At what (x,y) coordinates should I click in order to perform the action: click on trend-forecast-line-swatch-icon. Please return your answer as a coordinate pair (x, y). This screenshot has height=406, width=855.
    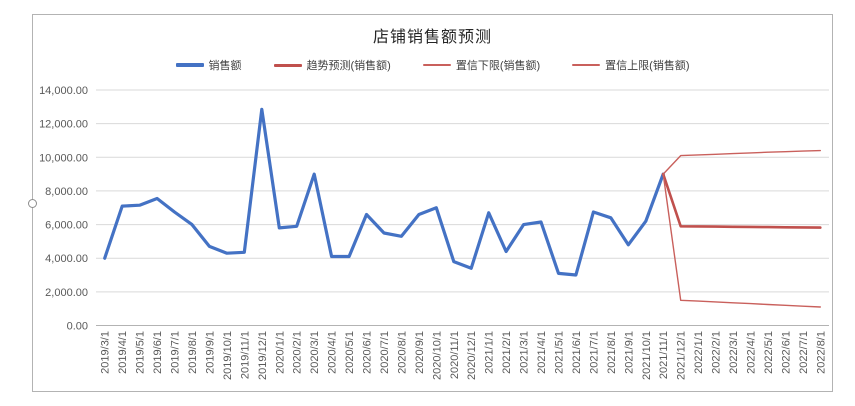
    Looking at the image, I should click on (287, 65).